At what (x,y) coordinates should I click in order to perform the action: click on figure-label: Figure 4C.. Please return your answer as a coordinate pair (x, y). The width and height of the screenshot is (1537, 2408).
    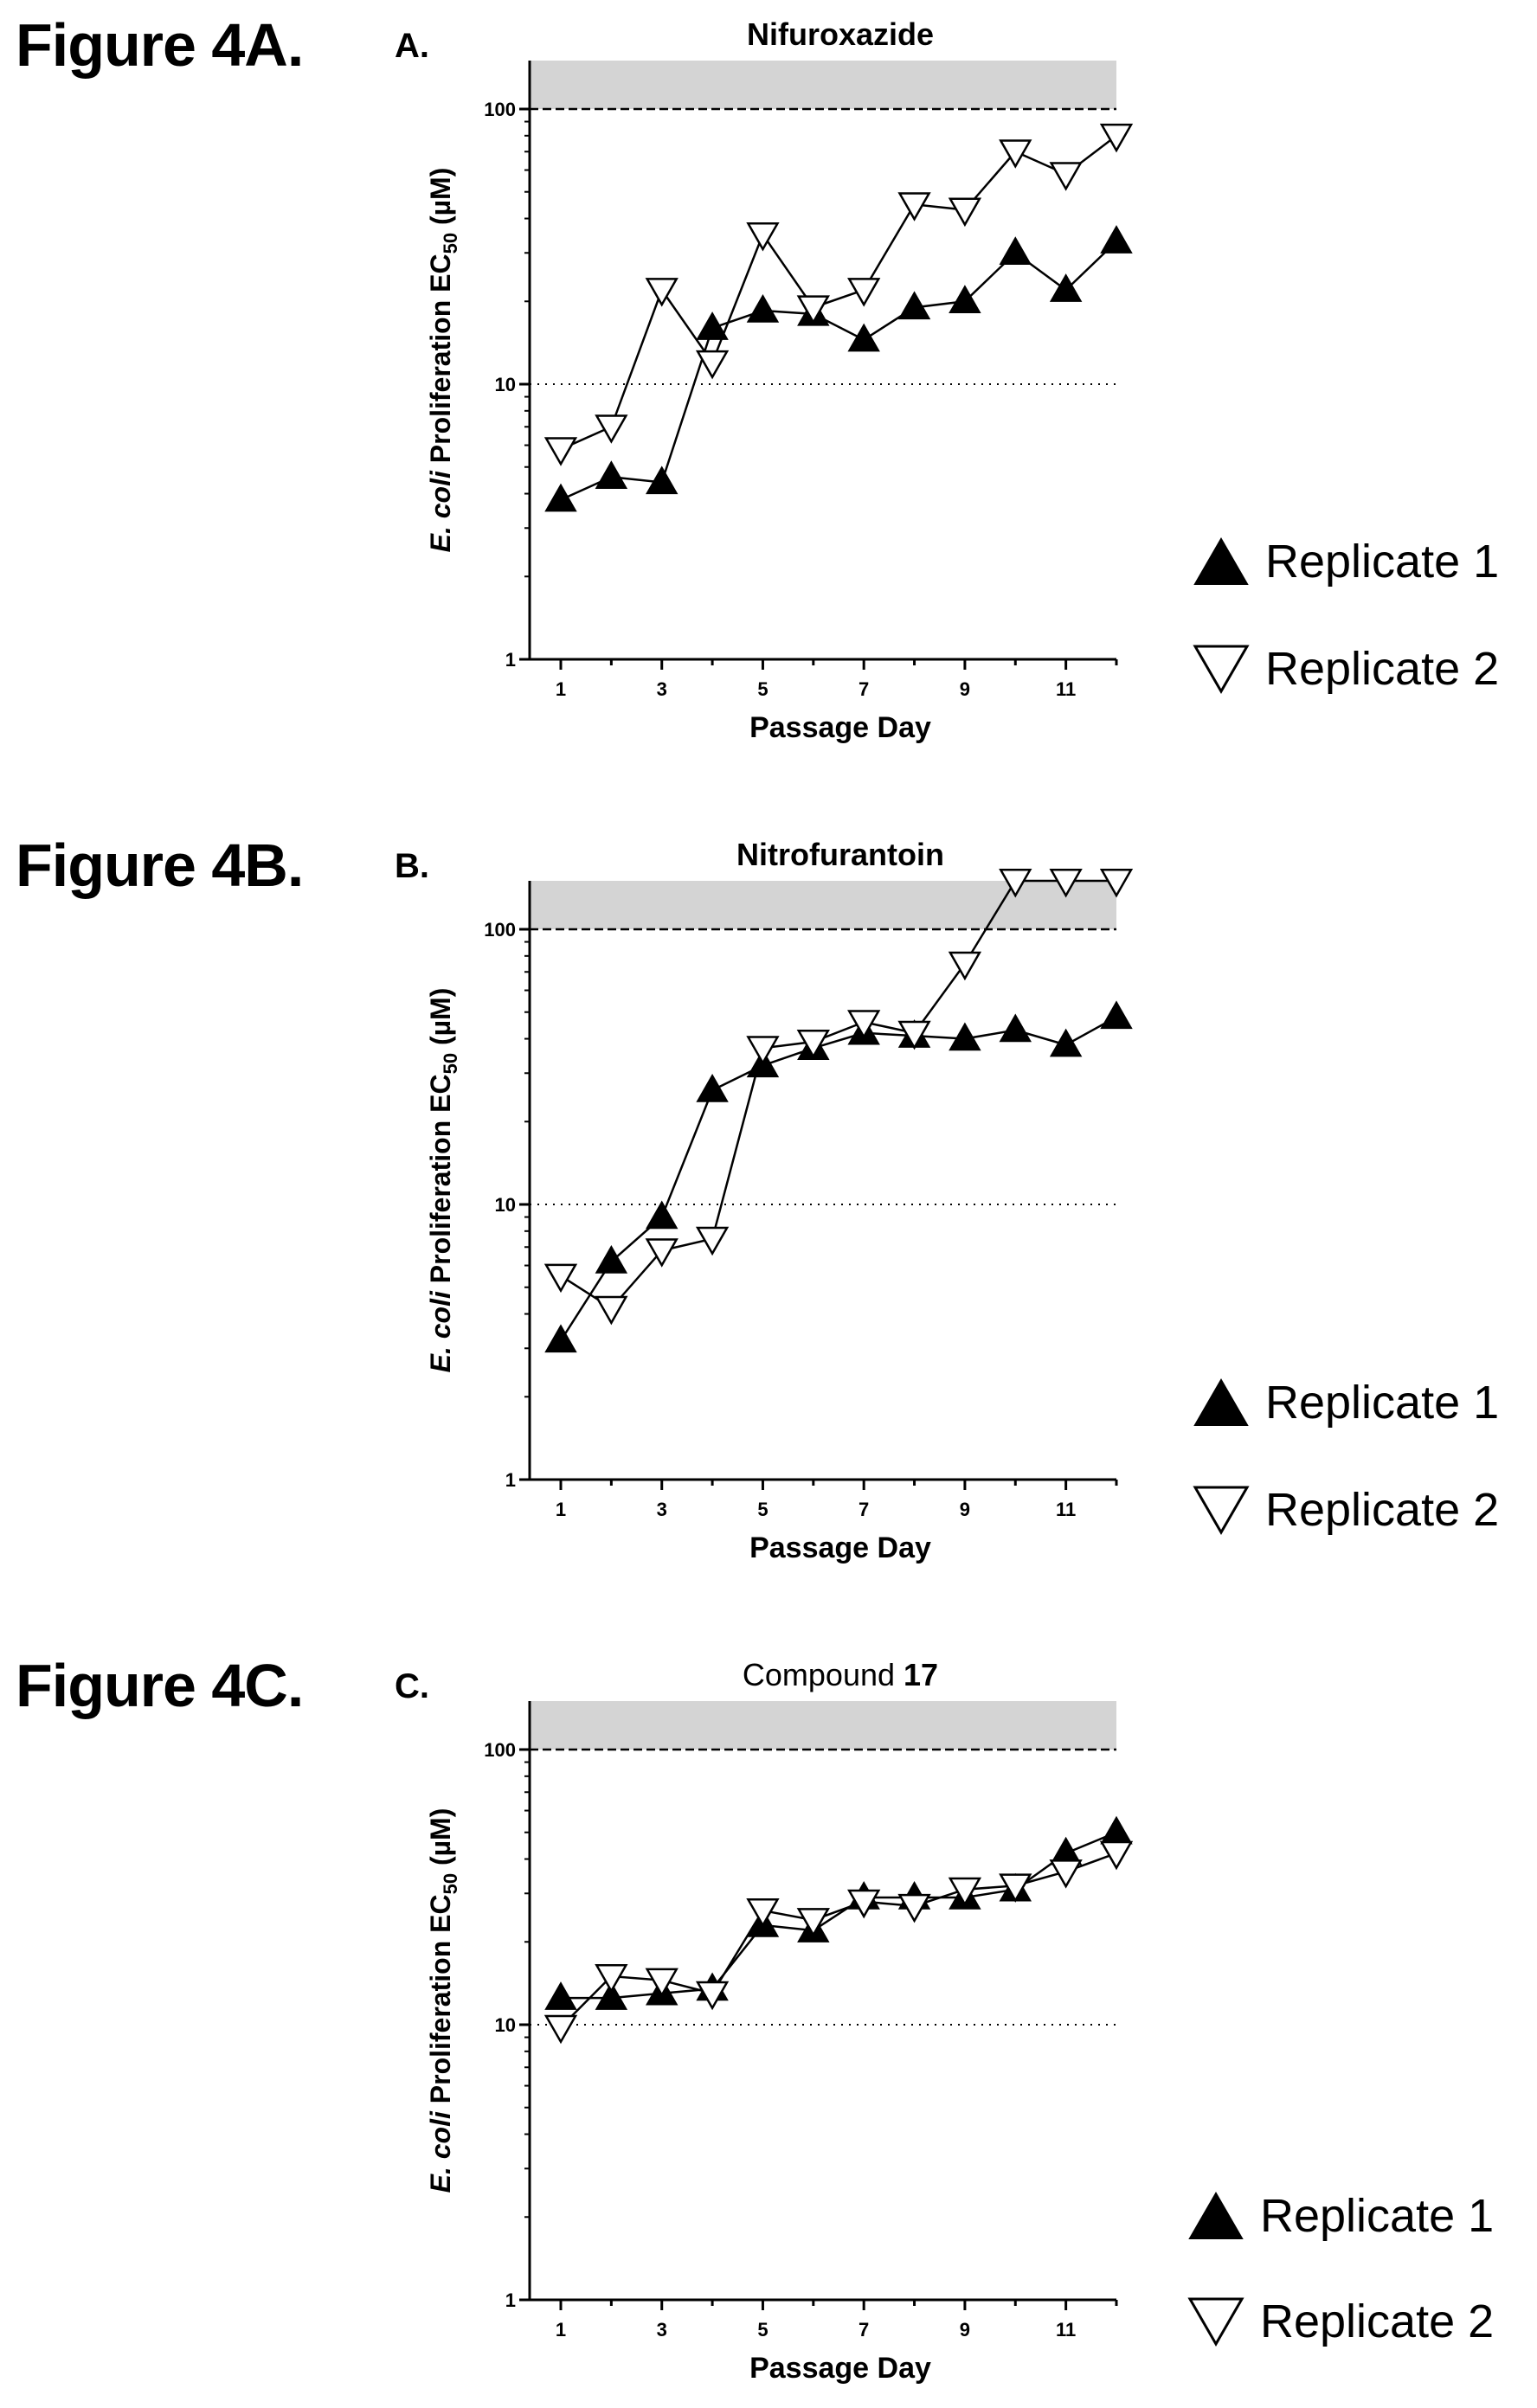
    Looking at the image, I should click on (160, 1685).